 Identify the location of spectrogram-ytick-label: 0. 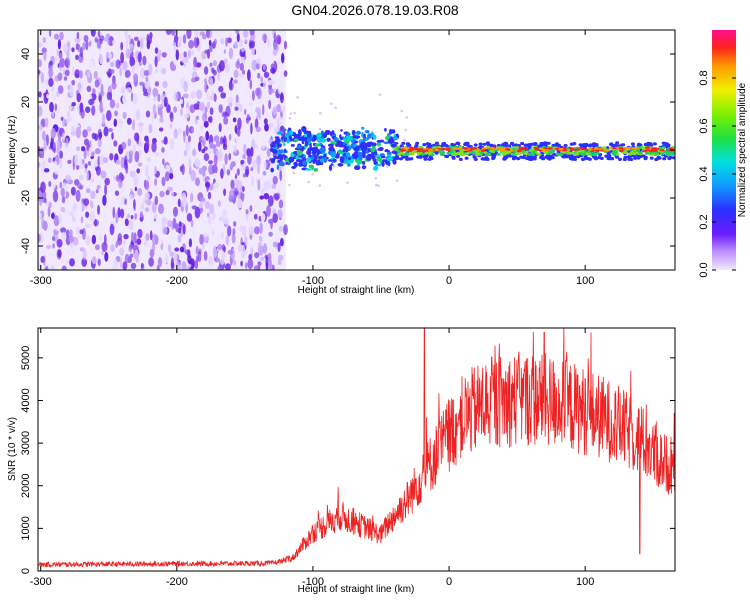
(26, 150).